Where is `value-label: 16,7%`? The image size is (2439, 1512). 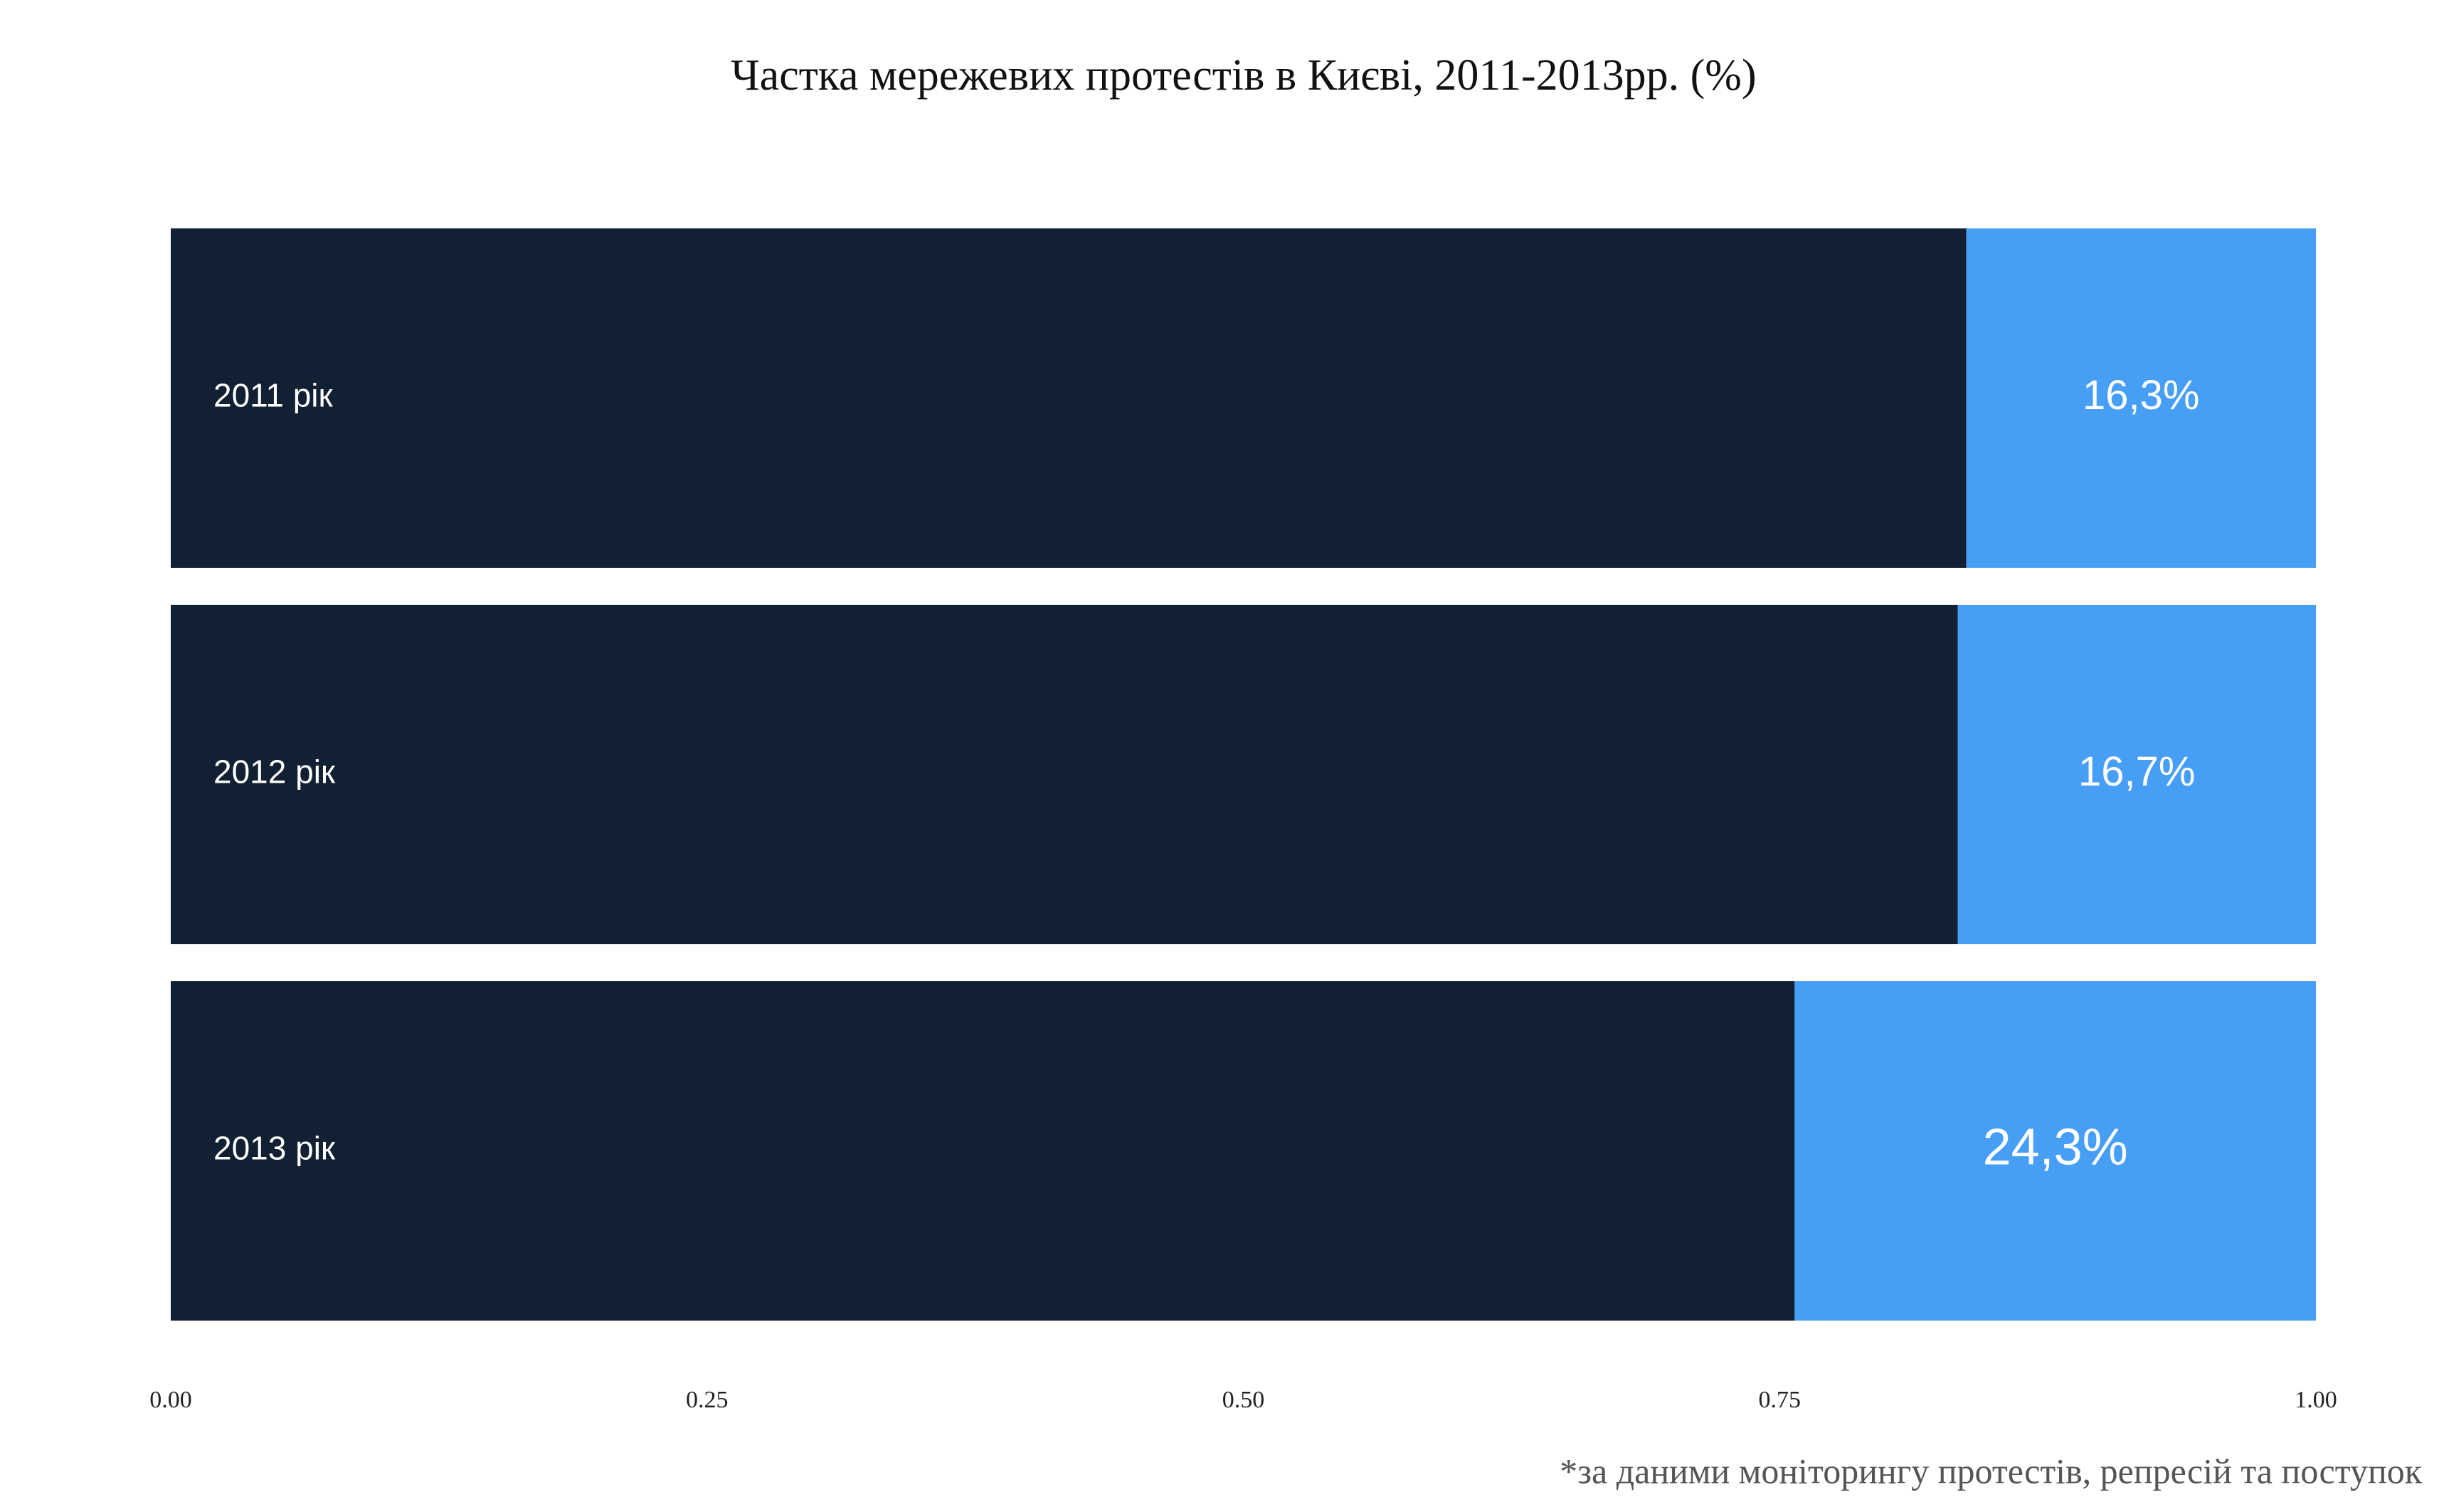
value-label: 16,7% is located at coordinates (2136, 772).